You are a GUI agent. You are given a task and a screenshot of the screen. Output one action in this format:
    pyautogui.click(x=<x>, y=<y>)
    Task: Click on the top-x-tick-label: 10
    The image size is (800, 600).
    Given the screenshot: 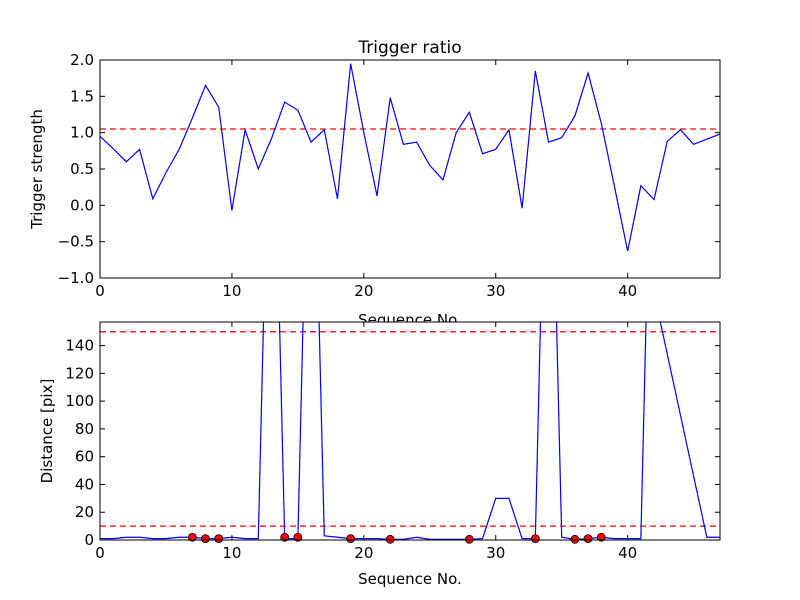 What is the action you would take?
    pyautogui.click(x=231, y=291)
    